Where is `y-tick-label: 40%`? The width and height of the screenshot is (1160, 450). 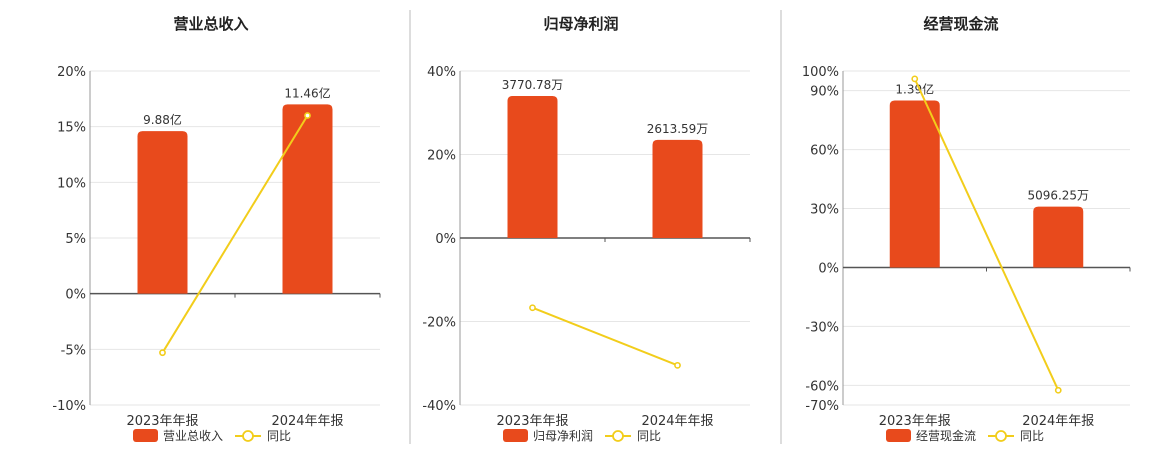 y-tick-label: 40% is located at coordinates (441, 72).